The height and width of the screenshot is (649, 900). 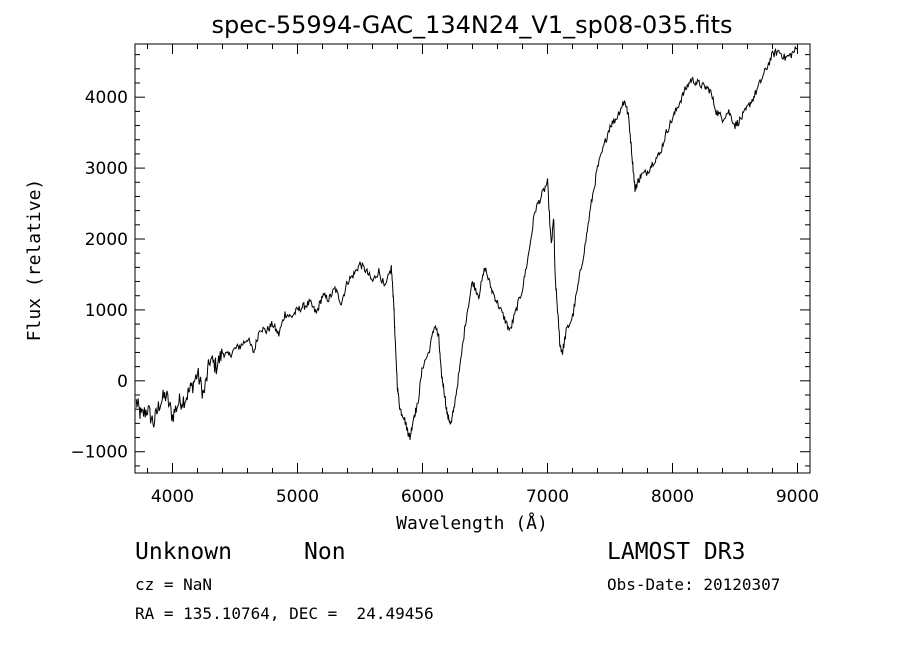 I want to click on y-axis-label: Flux (relative), so click(x=34, y=260).